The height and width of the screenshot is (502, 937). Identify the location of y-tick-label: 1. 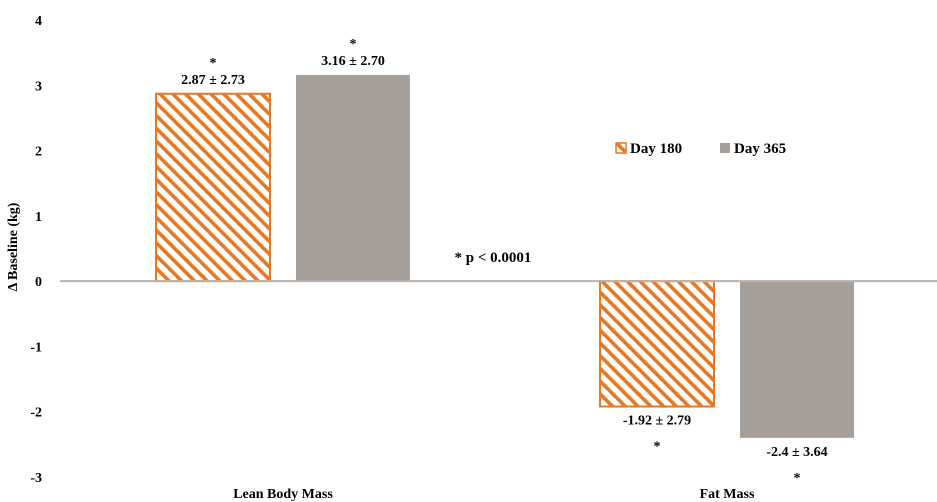
(38, 217).